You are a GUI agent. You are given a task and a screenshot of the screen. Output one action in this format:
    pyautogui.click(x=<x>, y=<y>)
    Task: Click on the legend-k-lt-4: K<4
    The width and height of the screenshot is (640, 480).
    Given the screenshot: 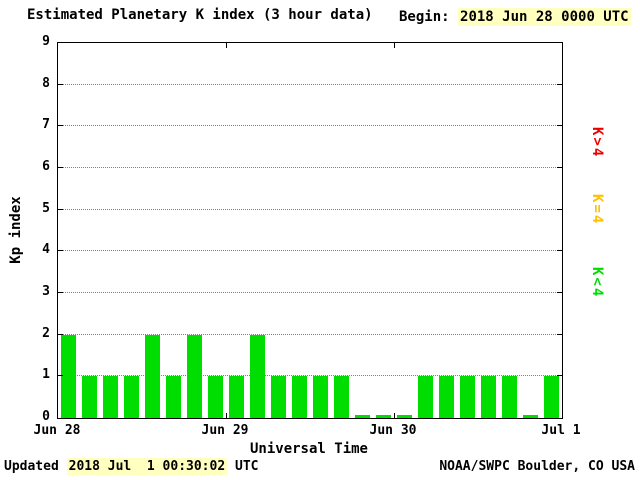 What is the action you would take?
    pyautogui.click(x=597, y=283)
    